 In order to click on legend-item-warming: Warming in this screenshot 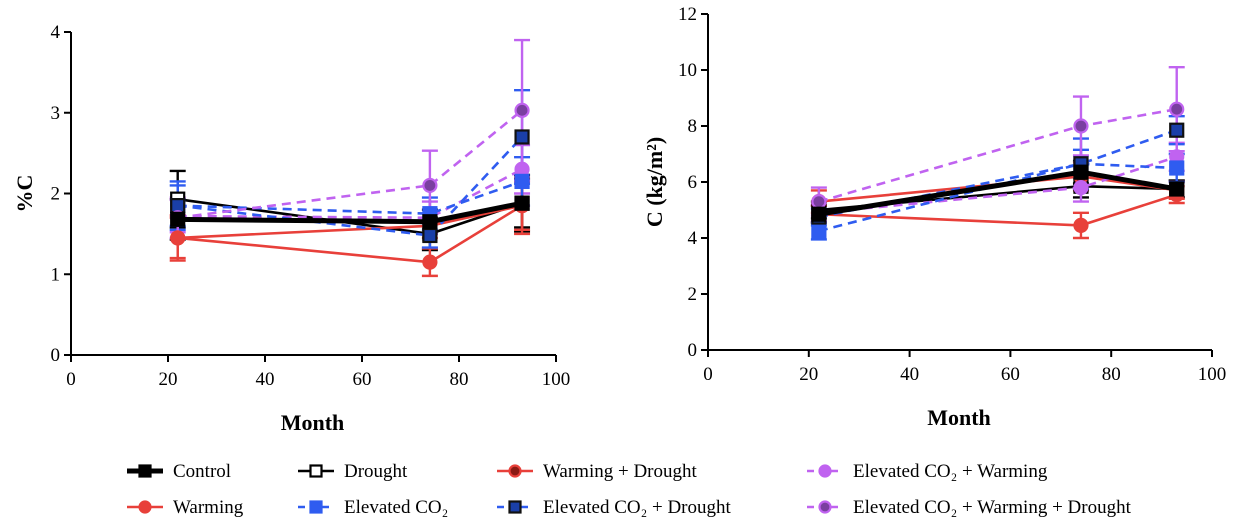, I will do `click(185, 507)`.